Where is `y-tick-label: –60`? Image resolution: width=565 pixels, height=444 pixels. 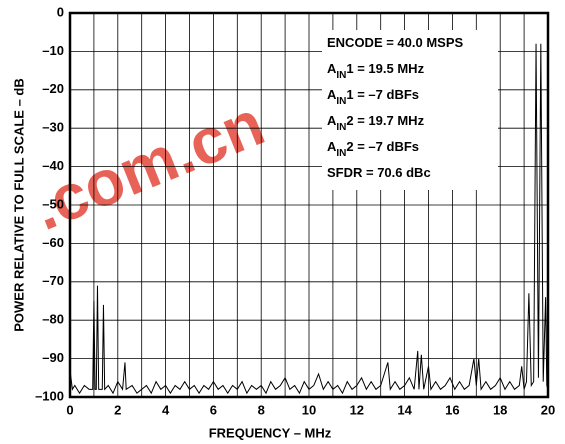
y-tick-label: –60 is located at coordinates (53, 242).